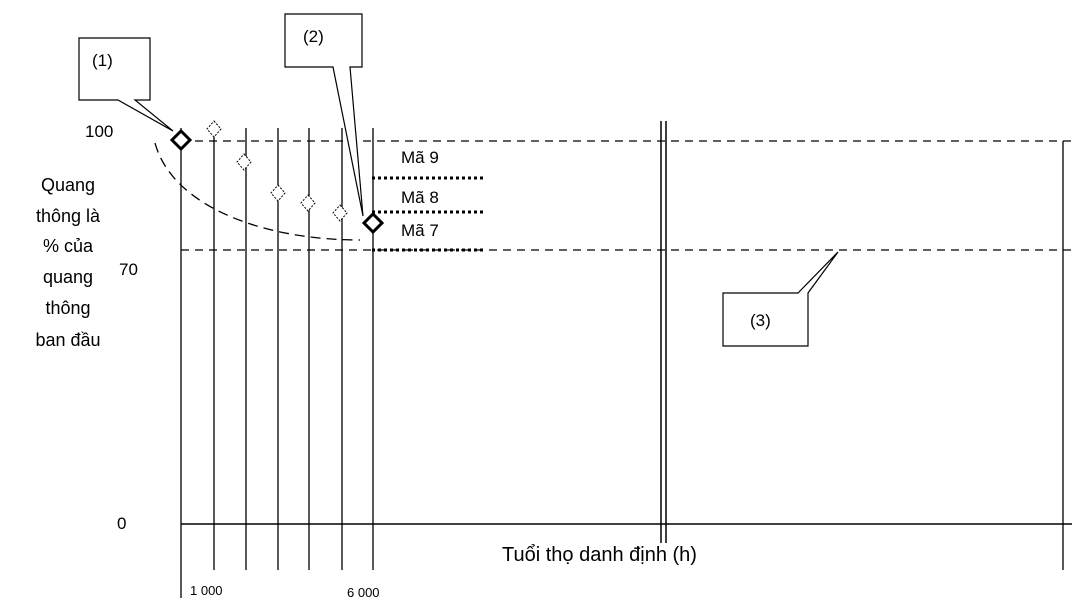 The height and width of the screenshot is (601, 1078). Describe the element at coordinates (68, 262) in the screenshot. I see `y-axis-title: Quang thông là % của quang thông ban đầu` at that location.